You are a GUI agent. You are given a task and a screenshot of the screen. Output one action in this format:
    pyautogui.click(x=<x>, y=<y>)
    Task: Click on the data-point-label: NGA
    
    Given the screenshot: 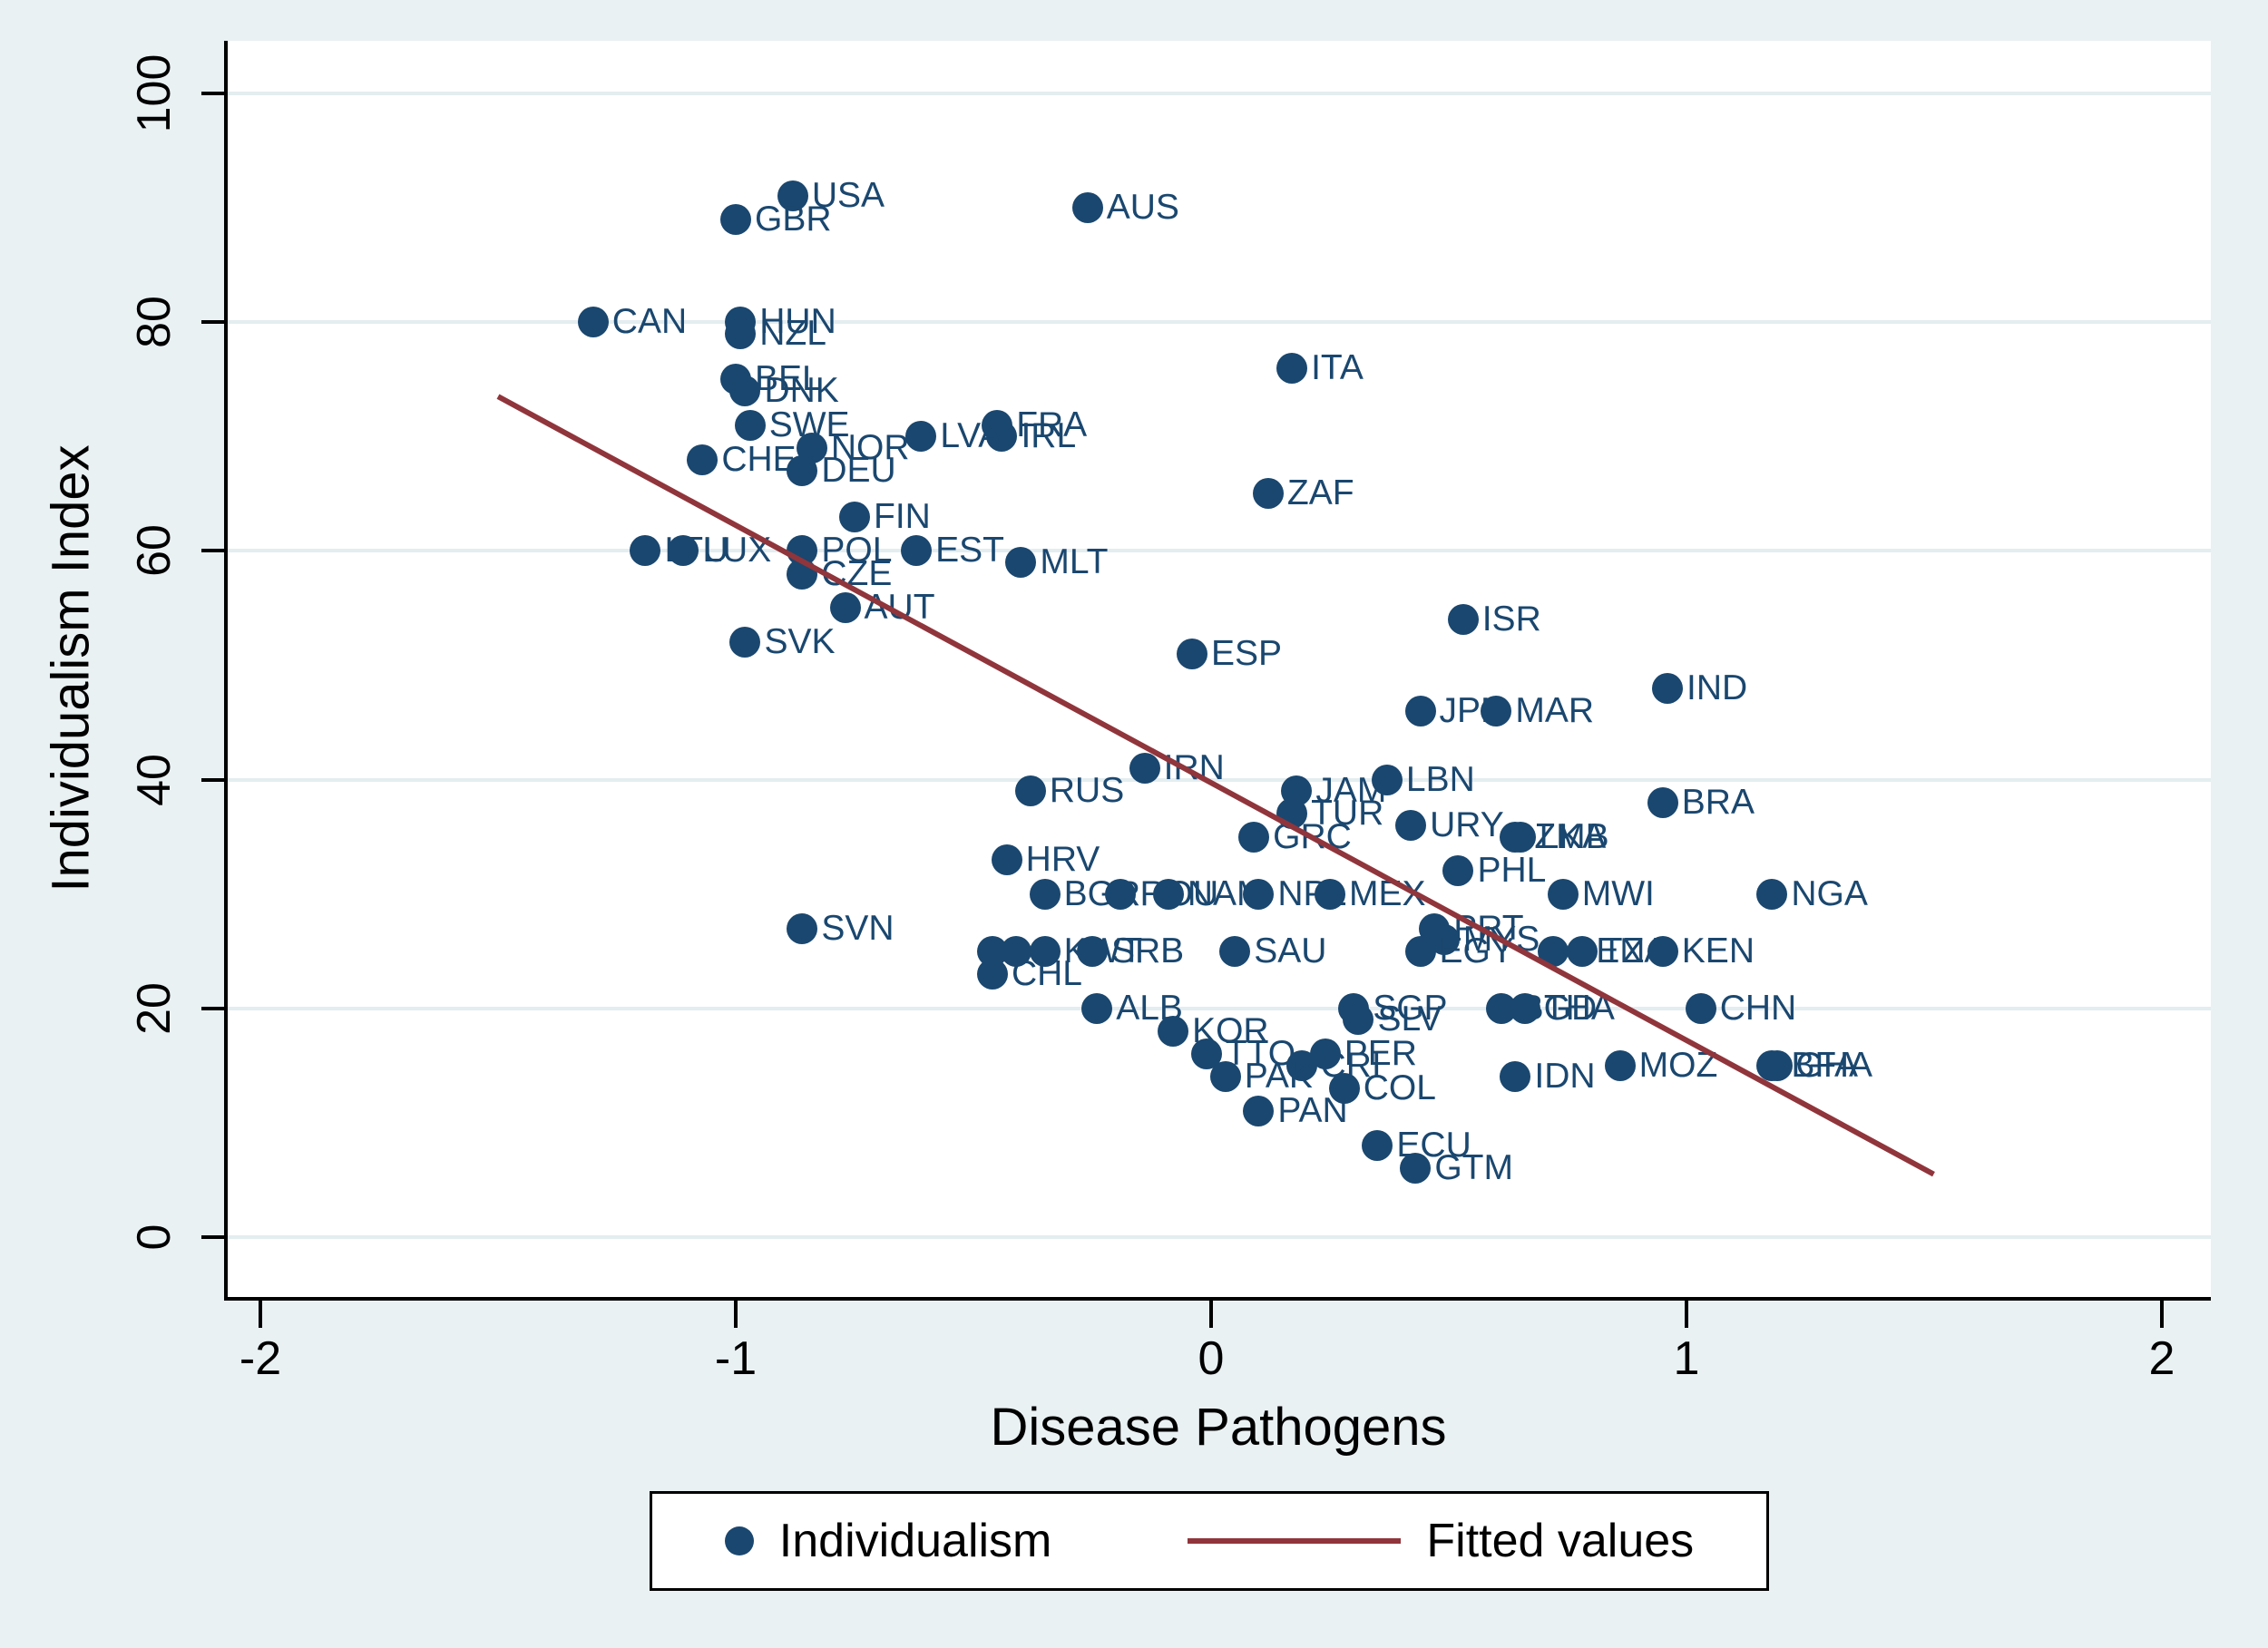 What is the action you would take?
    pyautogui.click(x=1830, y=893)
    